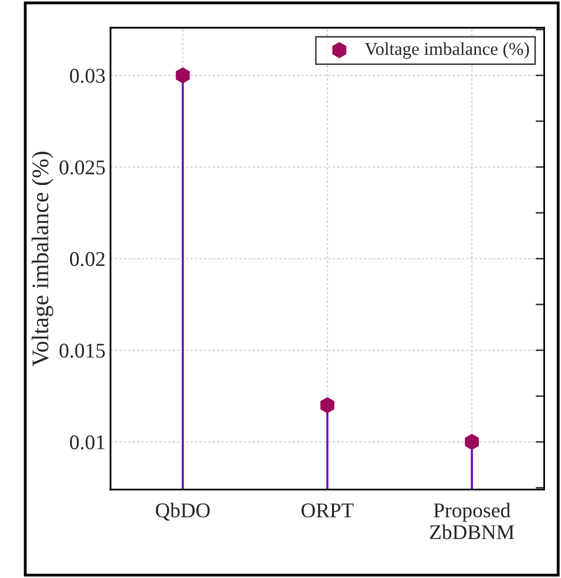  I want to click on legend-label: Voltage imbalance (%), so click(446, 50).